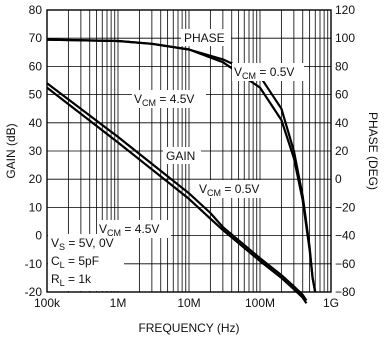 The height and width of the screenshot is (340, 386). I want to click on supply-voltage-label: VS = 5V, 0V, so click(82, 244).